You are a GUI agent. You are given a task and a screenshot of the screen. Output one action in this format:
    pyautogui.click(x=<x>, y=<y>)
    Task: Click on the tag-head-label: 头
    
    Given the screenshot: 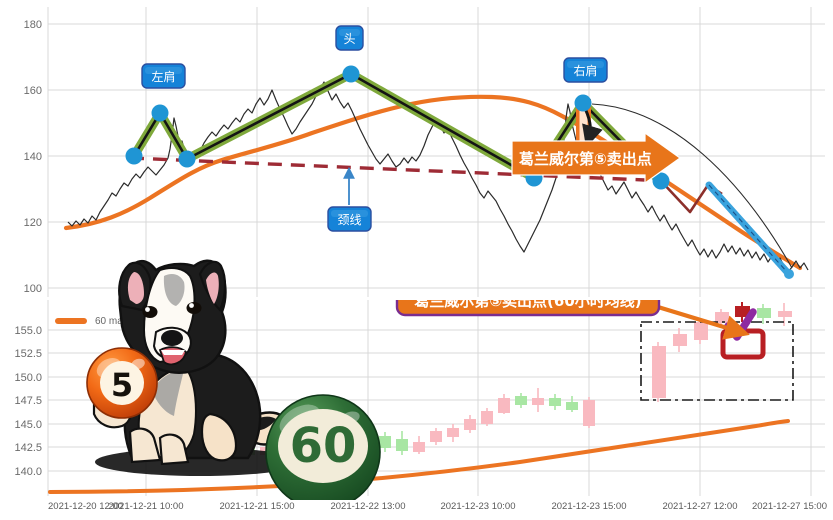 What is the action you would take?
    pyautogui.click(x=349, y=39)
    